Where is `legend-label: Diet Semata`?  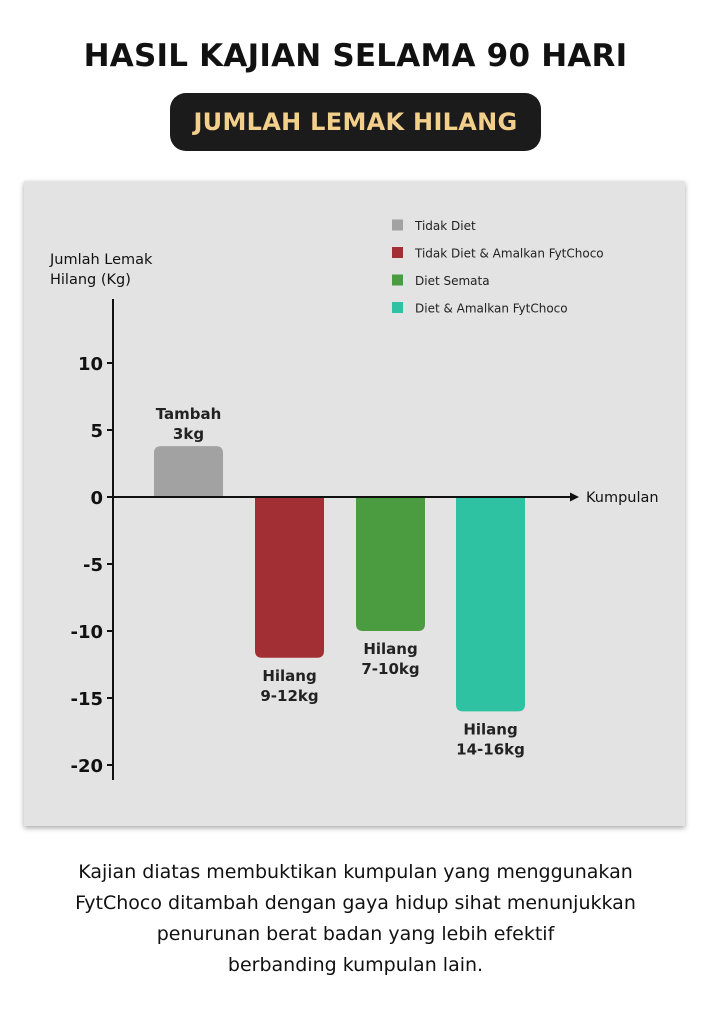
legend-label: Diet Semata is located at coordinates (452, 281).